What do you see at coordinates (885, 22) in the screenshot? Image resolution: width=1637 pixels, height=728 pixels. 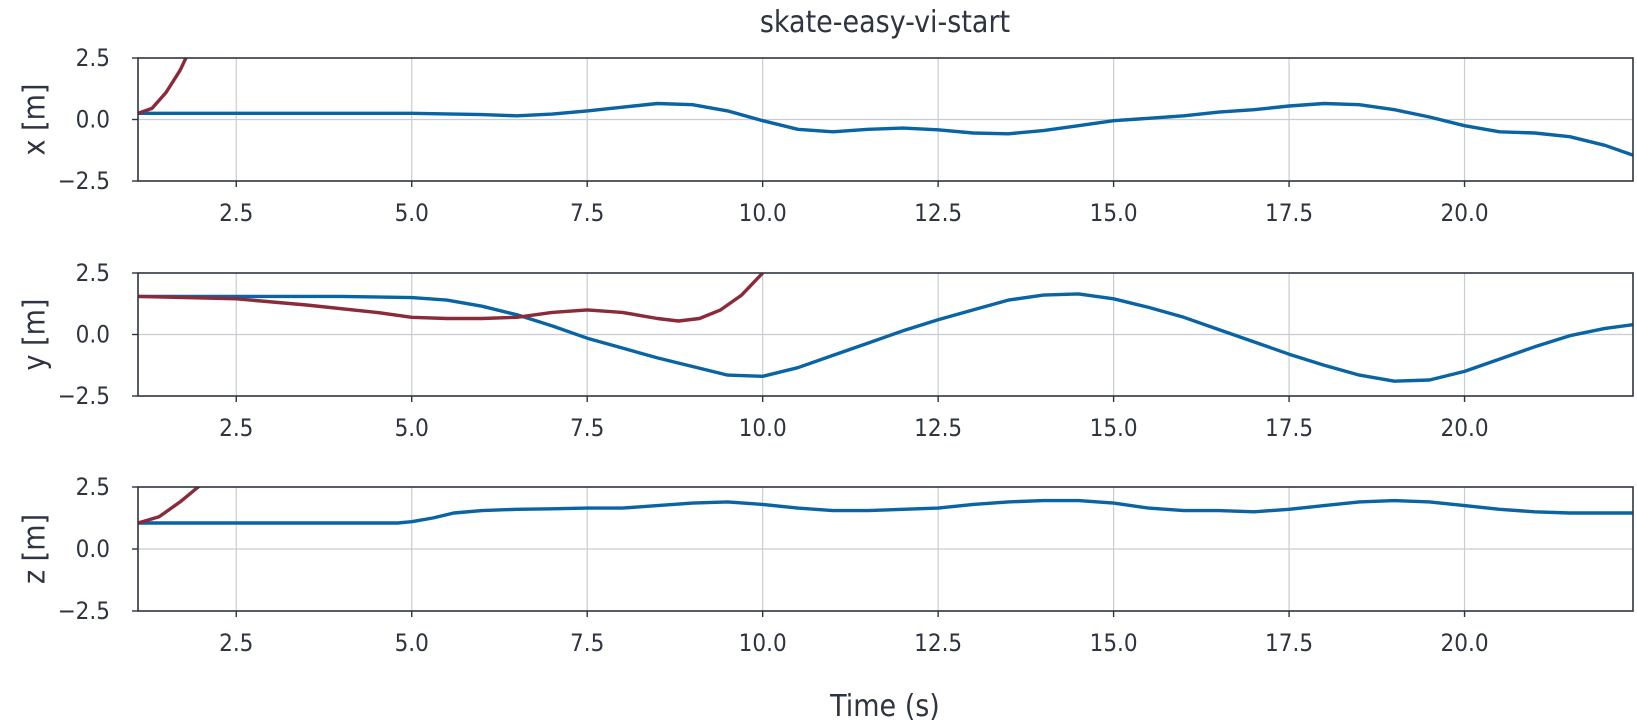 I see `chart-title: skate-easy-vi-start` at bounding box center [885, 22].